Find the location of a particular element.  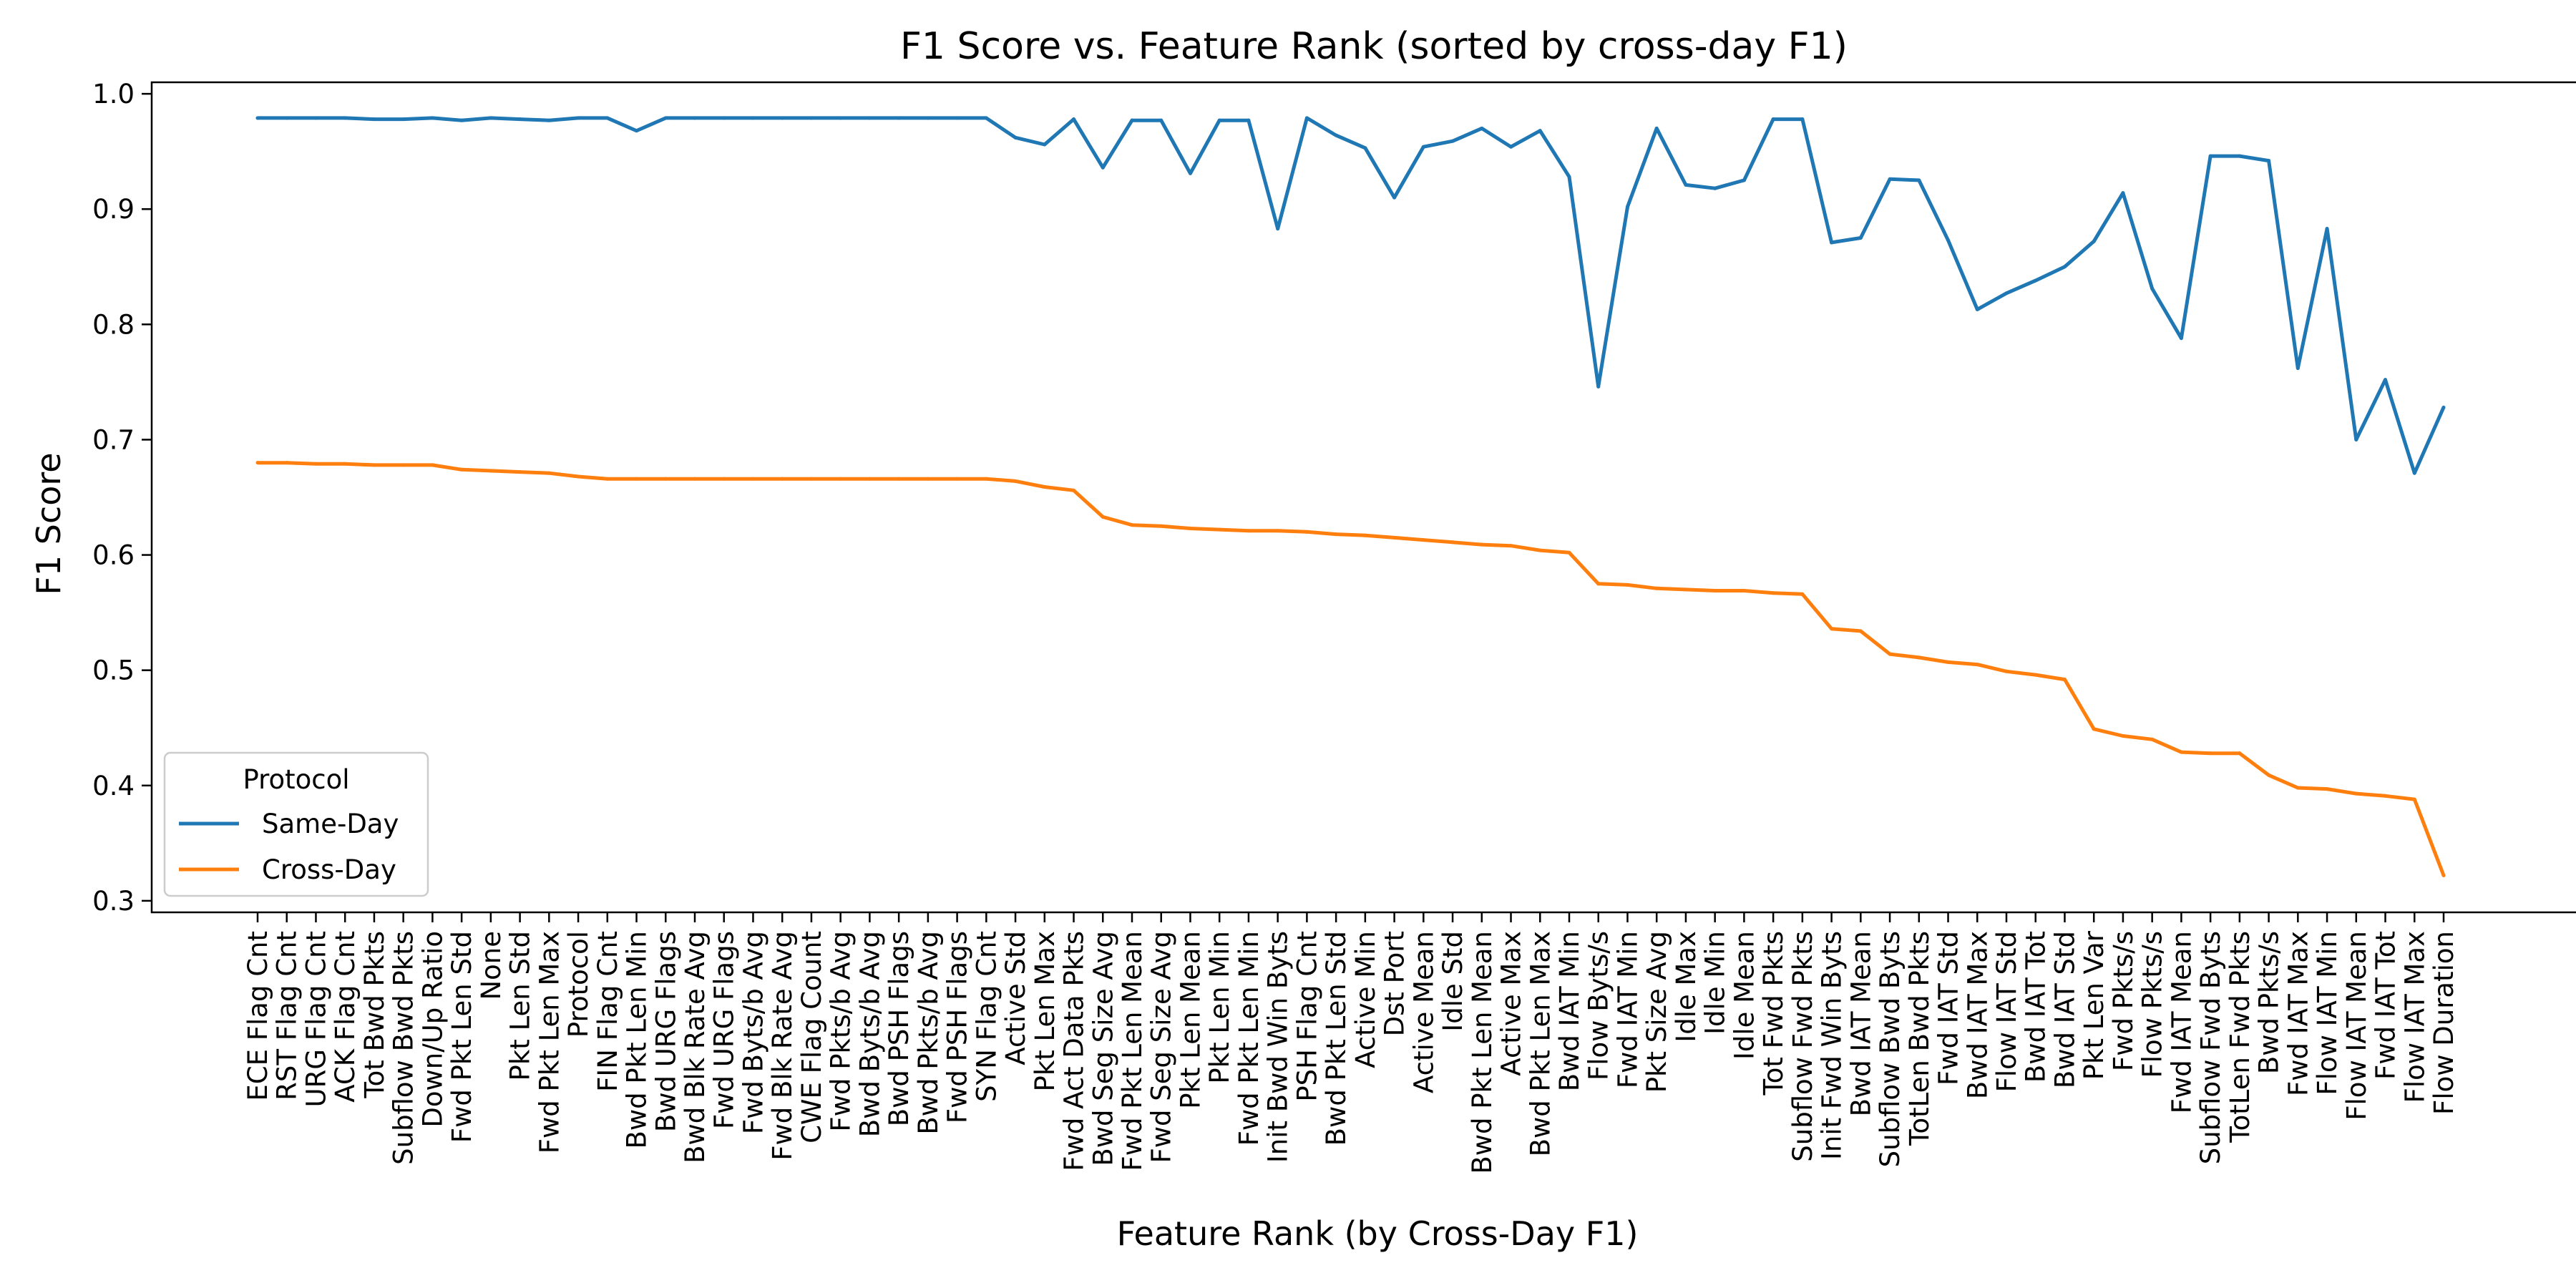

x-tick-label-fwd-urg-flags: Fwd URG Flags is located at coordinates (724, 1030).